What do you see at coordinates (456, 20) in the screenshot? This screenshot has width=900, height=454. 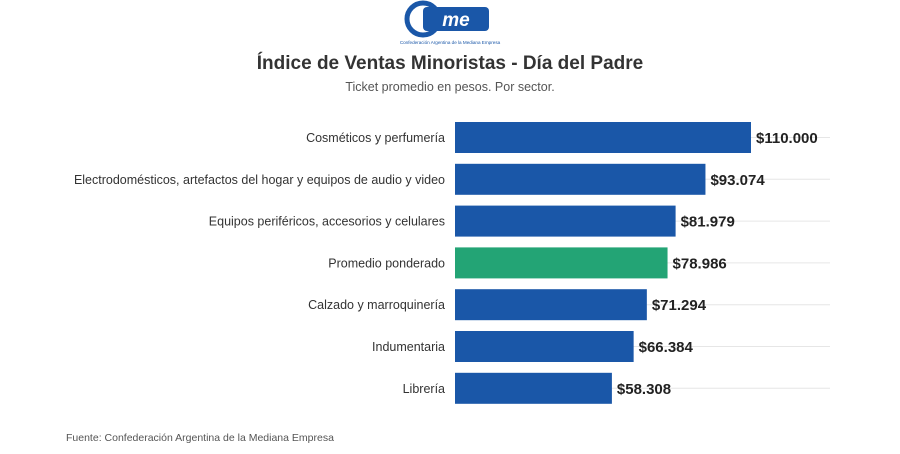 I see `svg-text: me` at bounding box center [456, 20].